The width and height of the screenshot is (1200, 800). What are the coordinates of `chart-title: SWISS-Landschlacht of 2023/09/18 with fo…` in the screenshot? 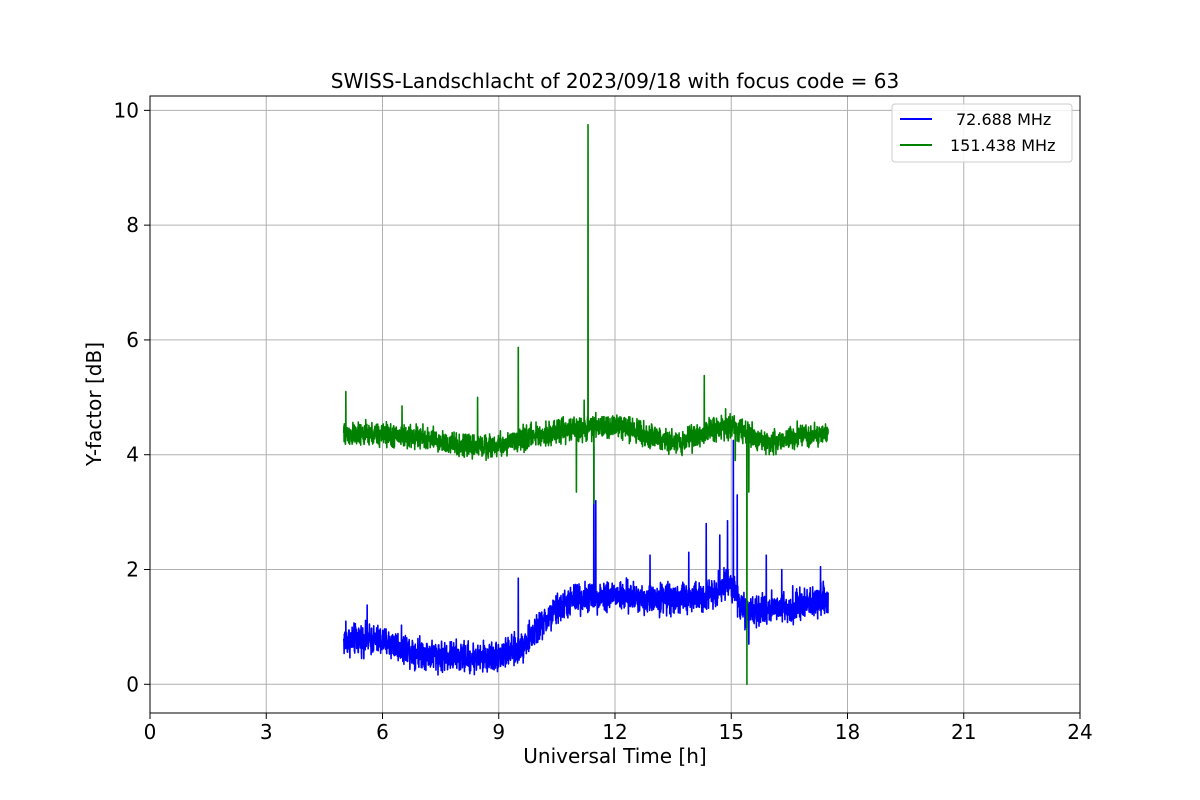 It's located at (615, 81).